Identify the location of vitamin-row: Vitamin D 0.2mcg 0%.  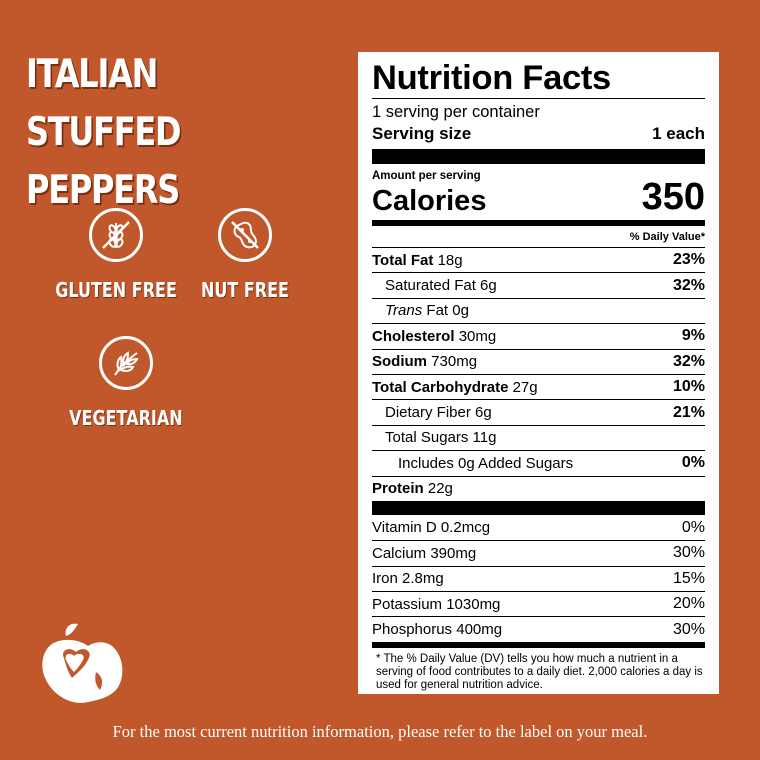
(538, 527).